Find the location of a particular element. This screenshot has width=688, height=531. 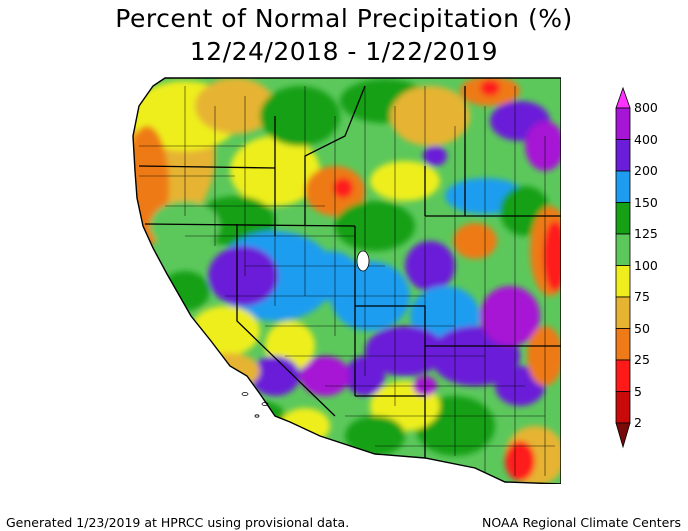

legend-label: 75 is located at coordinates (642, 296).